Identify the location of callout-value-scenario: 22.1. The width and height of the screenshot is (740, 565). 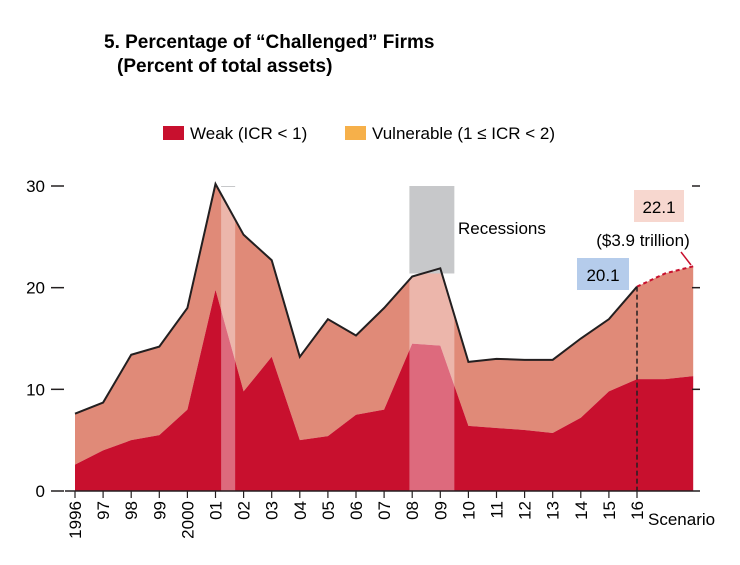
(658, 207).